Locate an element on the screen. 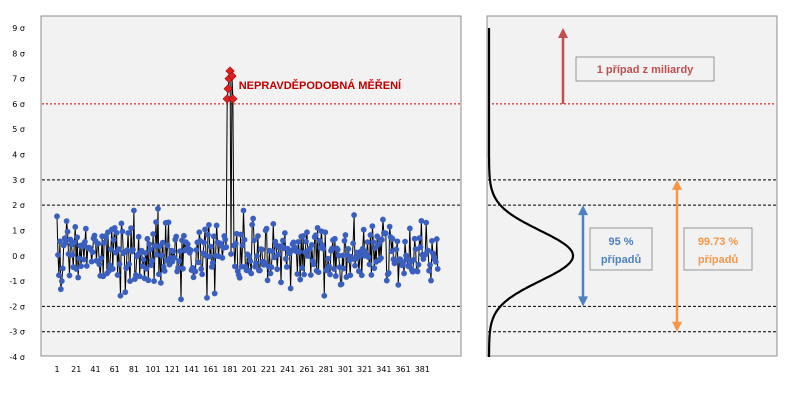 Image resolution: width=800 pixels, height=400 pixels. x-tick-label: 21 is located at coordinates (76, 369).